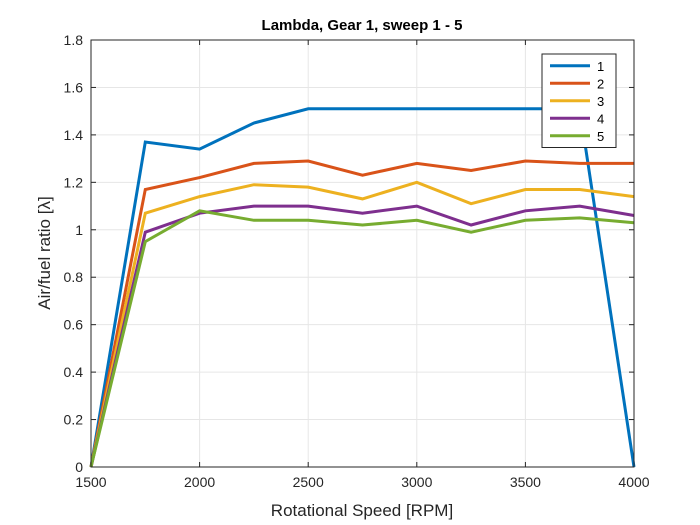 The height and width of the screenshot is (525, 700). I want to click on legend-label-5: 5, so click(600, 136).